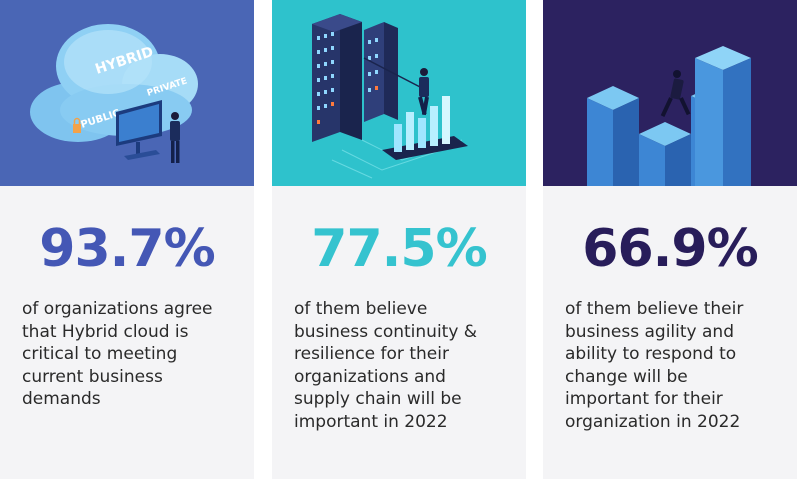  I want to click on business-agility-illustration, so click(670, 93).